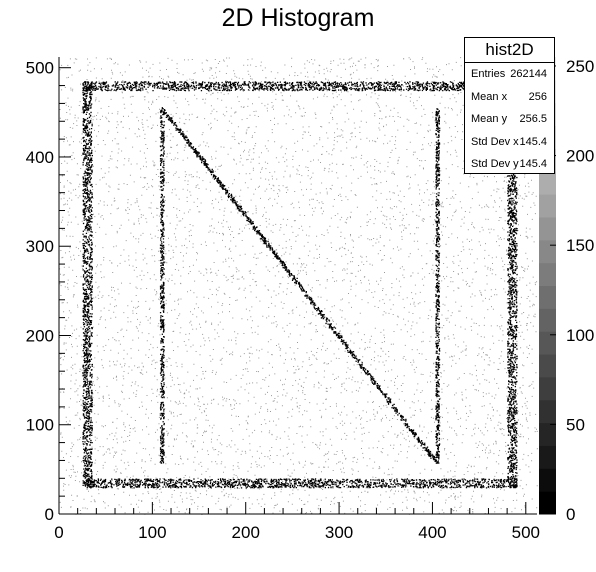  What do you see at coordinates (40, 246) in the screenshot?
I see `y-tick-label: 300` at bounding box center [40, 246].